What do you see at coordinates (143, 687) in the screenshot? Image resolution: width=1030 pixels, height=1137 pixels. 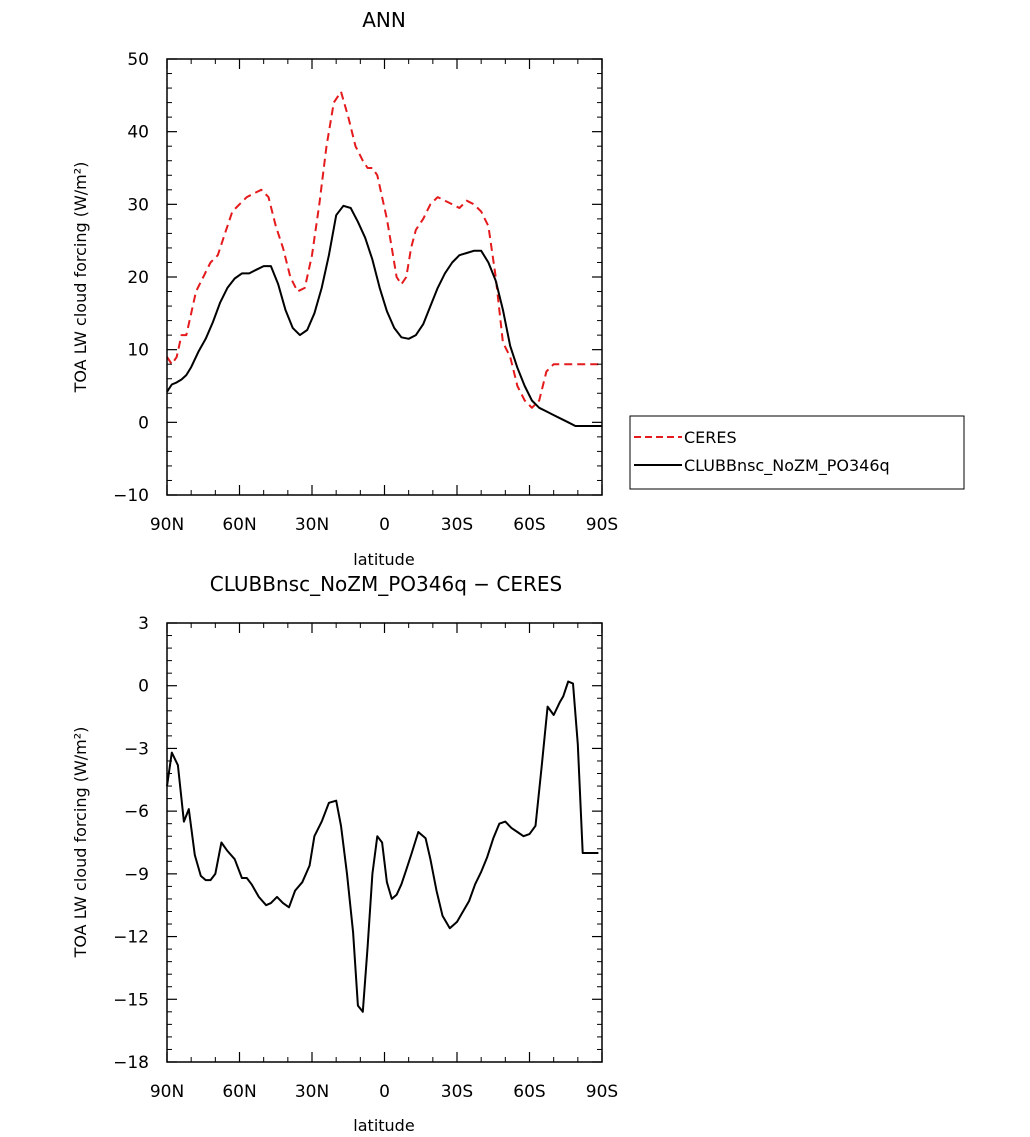 I see `panel2-ytick-label: 0` at bounding box center [143, 687].